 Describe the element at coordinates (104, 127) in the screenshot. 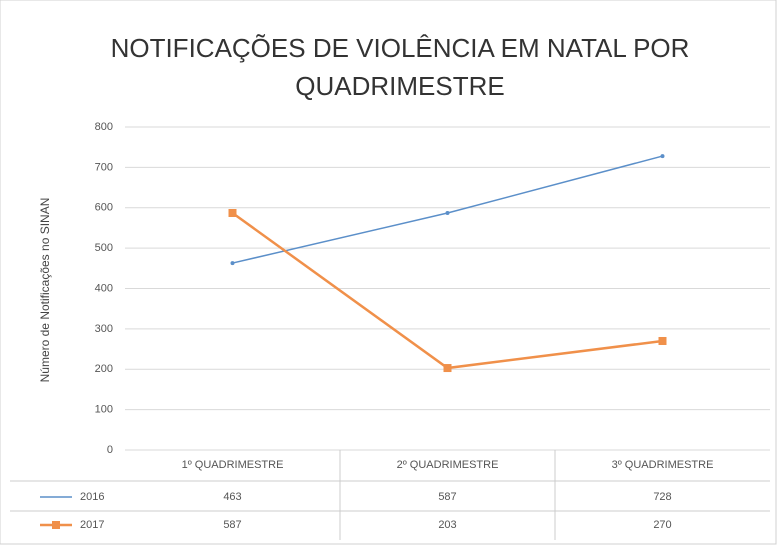

I see `y-tick-label: 800` at that location.